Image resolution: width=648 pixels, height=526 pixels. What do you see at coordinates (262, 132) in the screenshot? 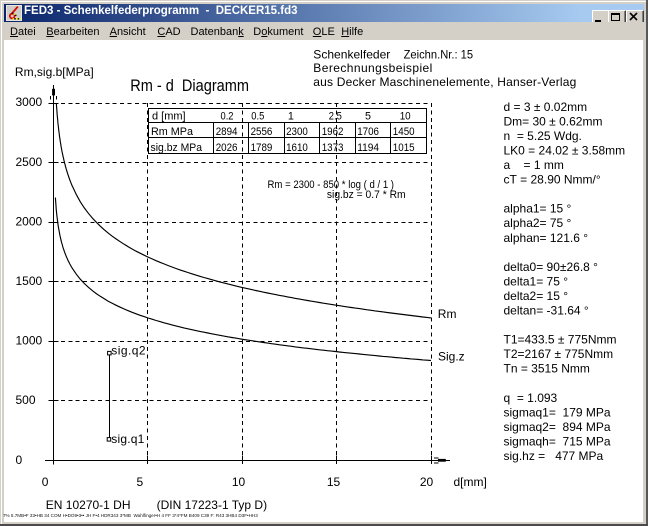
I see `svg-text: 2556` at bounding box center [262, 132].